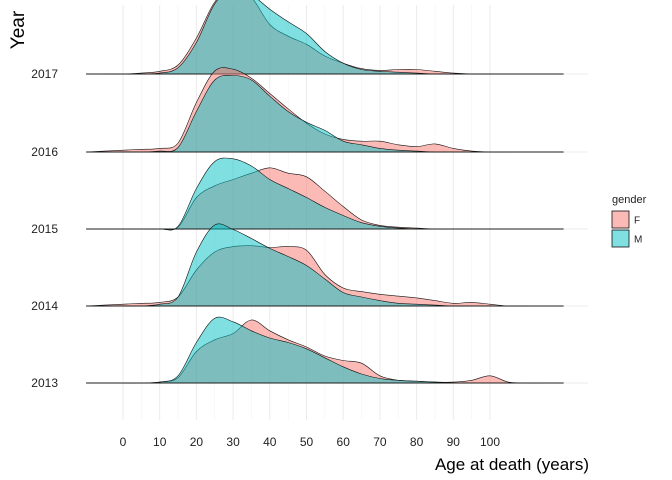 The width and height of the screenshot is (672, 480). I want to click on ridge-2017, so click(325, 37).